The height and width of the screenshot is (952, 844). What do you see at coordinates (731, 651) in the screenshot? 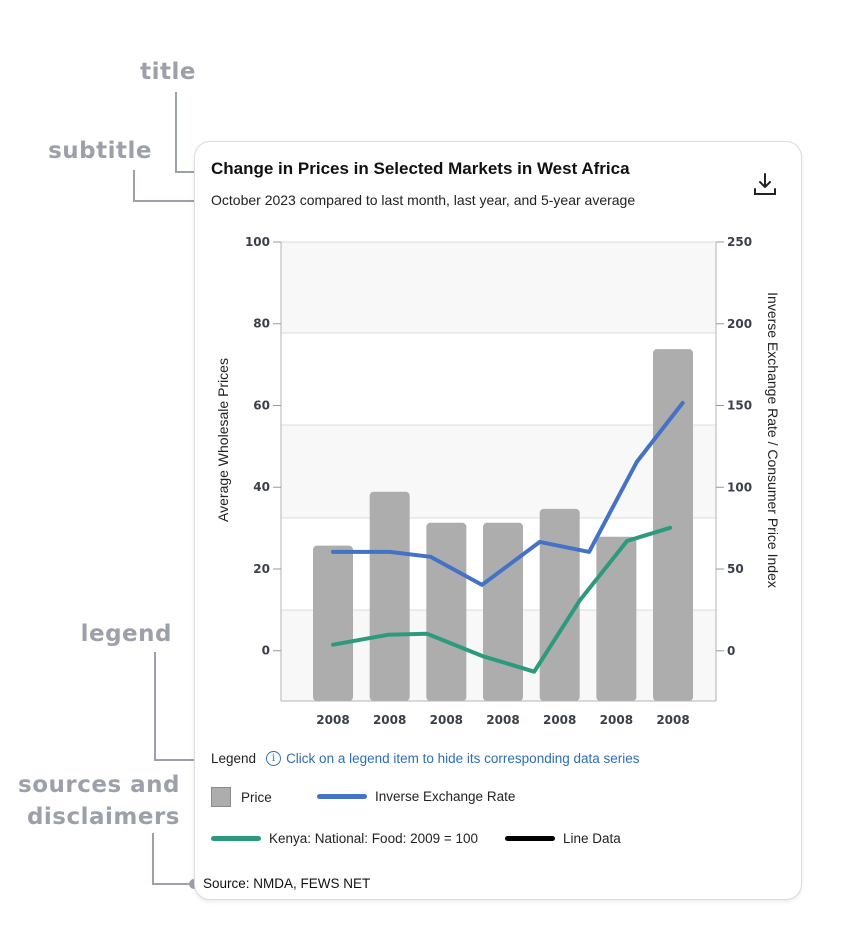
I see `y2-tick-label: 0` at bounding box center [731, 651].